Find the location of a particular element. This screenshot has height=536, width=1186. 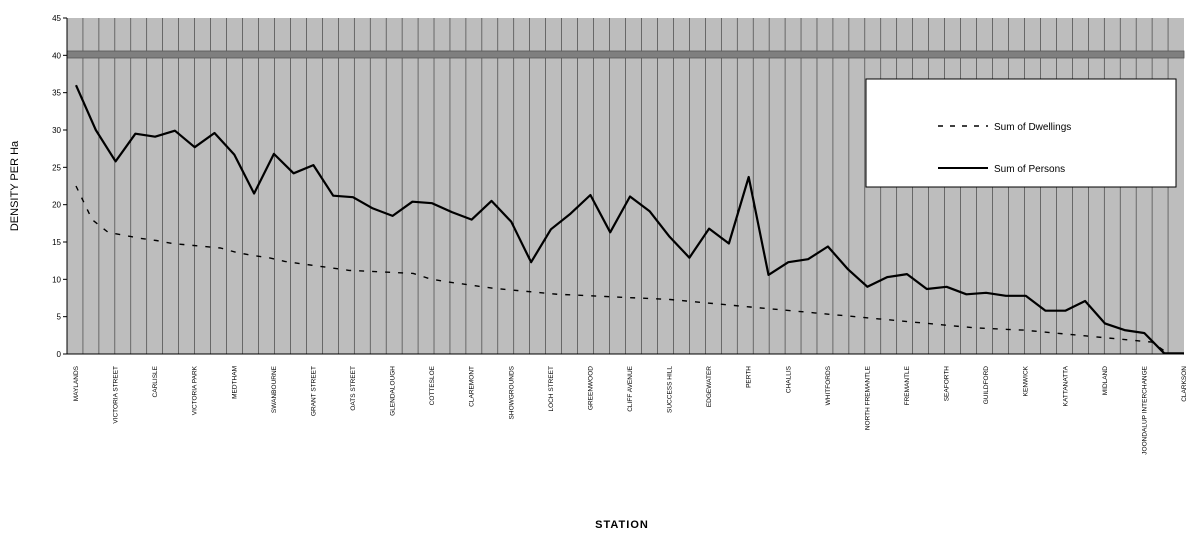

x-category-label: SWANBOURNE is located at coordinates (274, 389).